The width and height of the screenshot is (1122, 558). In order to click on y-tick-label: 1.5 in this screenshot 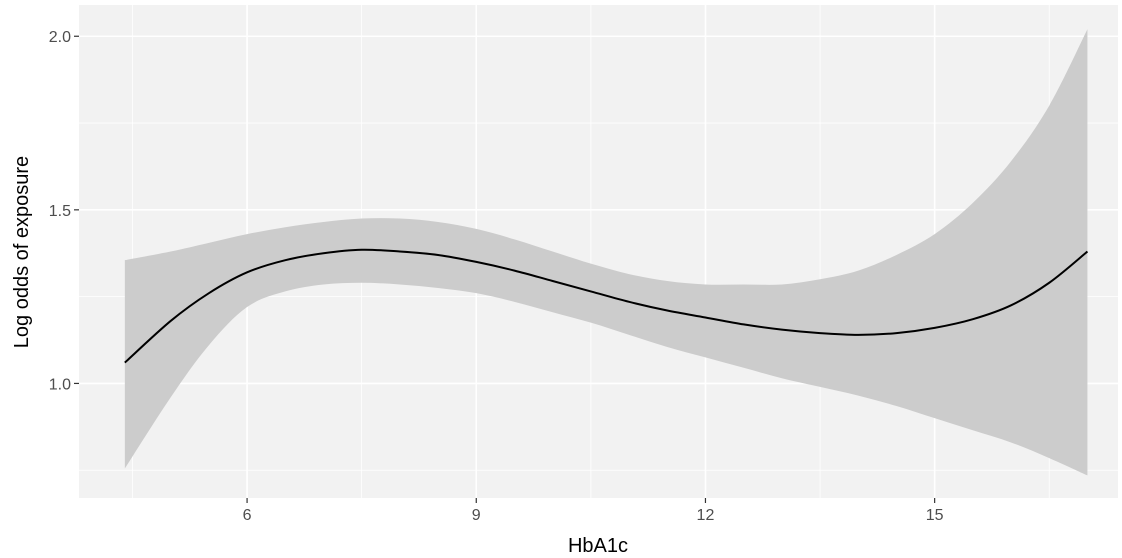, I will do `click(60, 211)`.